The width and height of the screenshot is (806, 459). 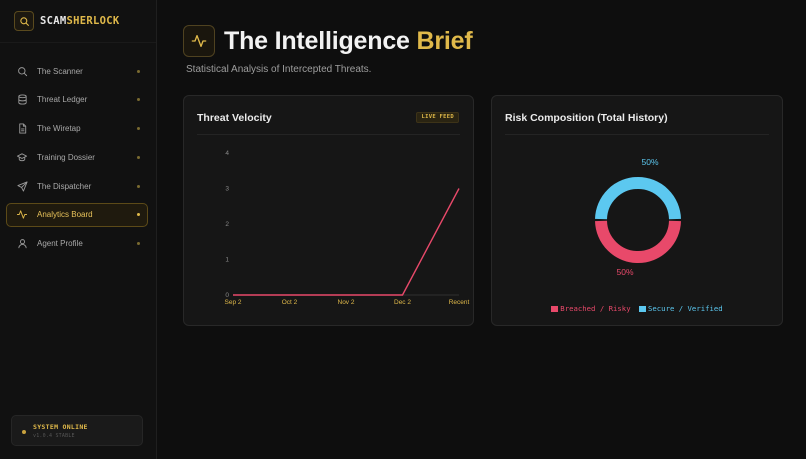 I want to click on brand-name-part1: SCAM, so click(x=53, y=21).